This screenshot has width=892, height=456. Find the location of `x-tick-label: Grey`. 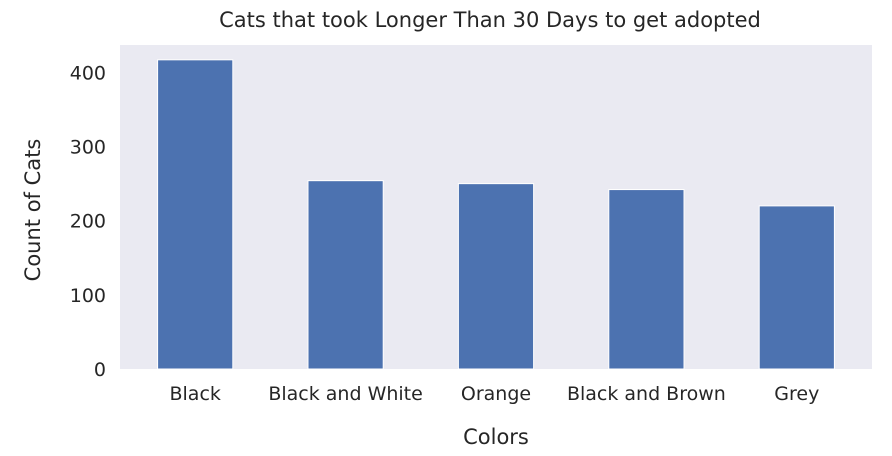

x-tick-label: Grey is located at coordinates (796, 394).